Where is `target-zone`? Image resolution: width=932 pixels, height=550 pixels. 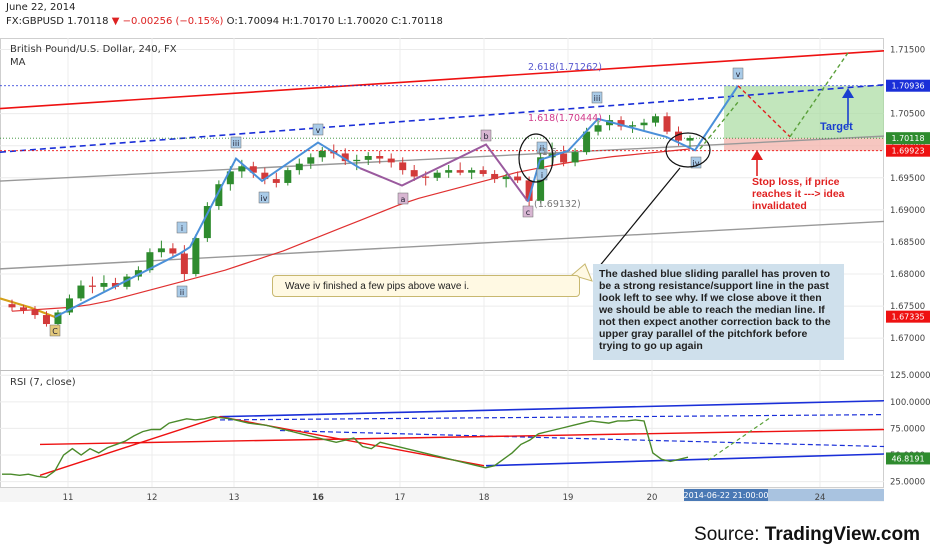 target-zone is located at coordinates (804, 112).